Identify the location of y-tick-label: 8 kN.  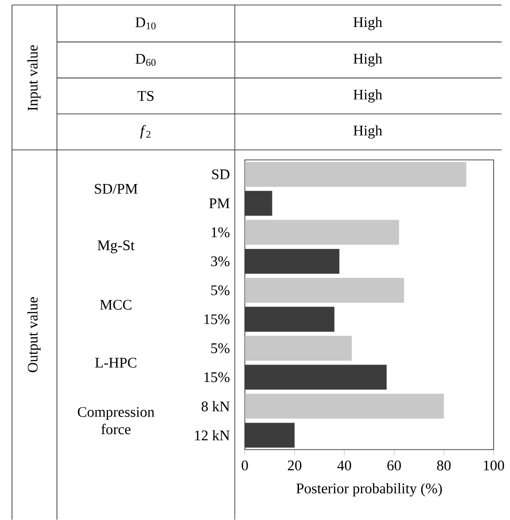
(216, 406).